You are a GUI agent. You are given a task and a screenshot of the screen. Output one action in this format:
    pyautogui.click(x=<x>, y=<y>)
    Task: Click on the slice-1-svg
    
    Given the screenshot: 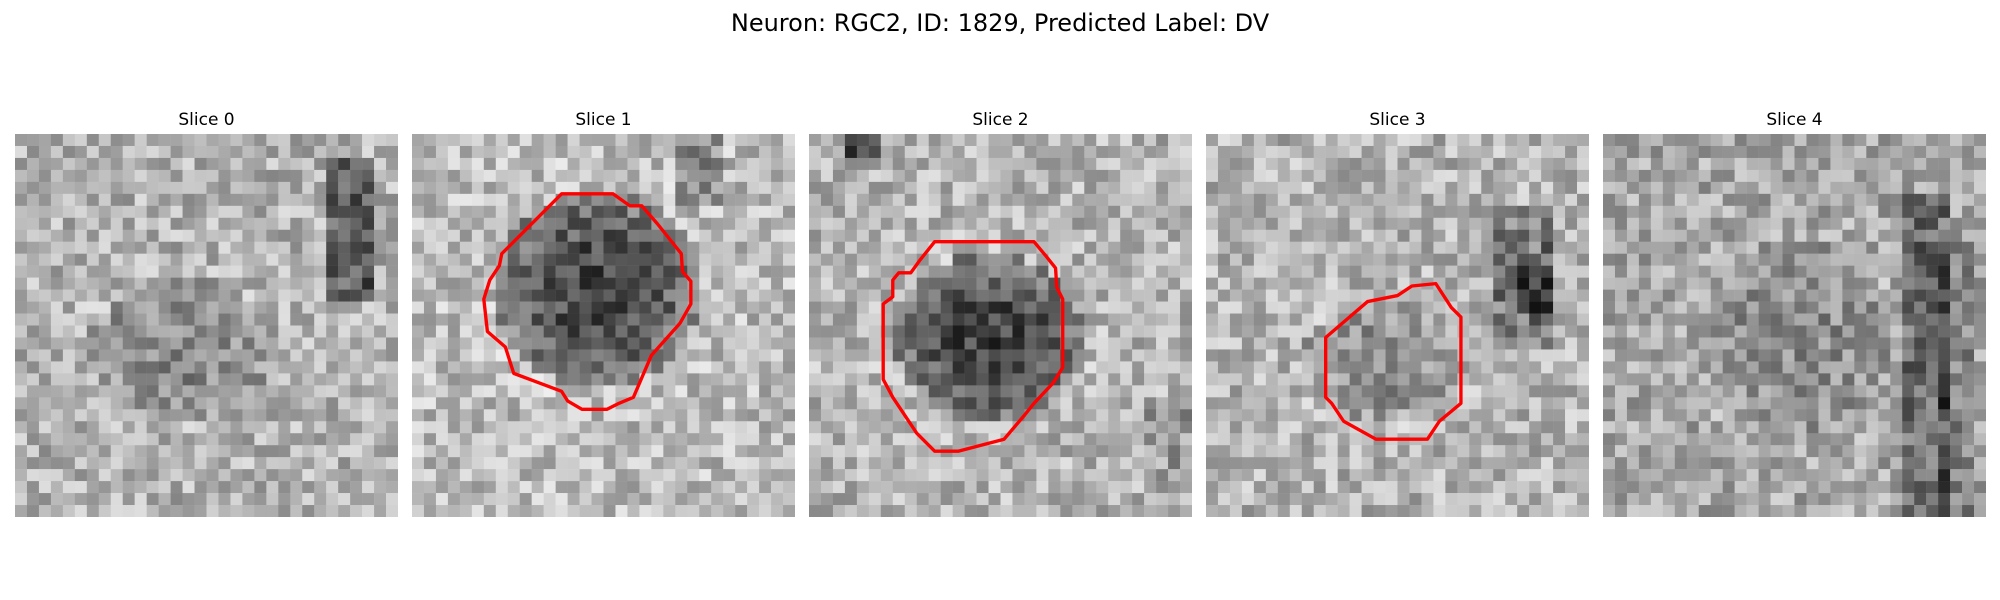 What is the action you would take?
    pyautogui.click(x=603, y=325)
    